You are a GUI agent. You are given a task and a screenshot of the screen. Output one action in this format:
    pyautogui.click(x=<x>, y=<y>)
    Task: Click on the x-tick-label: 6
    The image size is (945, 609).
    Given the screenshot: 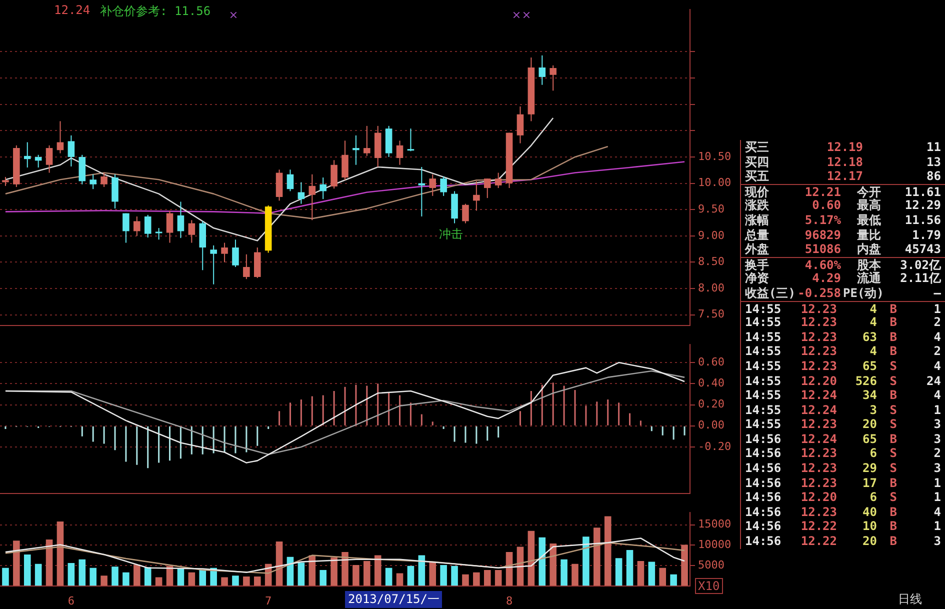 What is the action you would take?
    pyautogui.click(x=71, y=601)
    